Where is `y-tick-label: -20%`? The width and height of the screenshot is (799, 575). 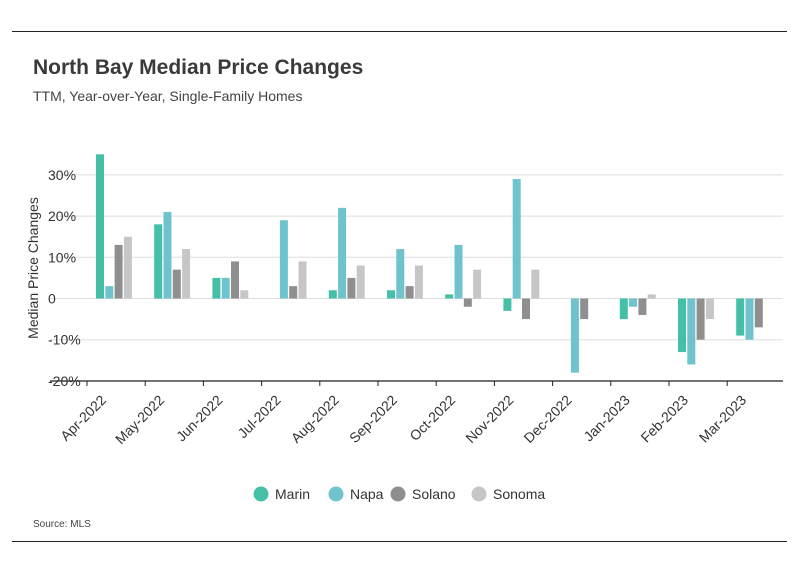 y-tick-label: -20% is located at coordinates (64, 381).